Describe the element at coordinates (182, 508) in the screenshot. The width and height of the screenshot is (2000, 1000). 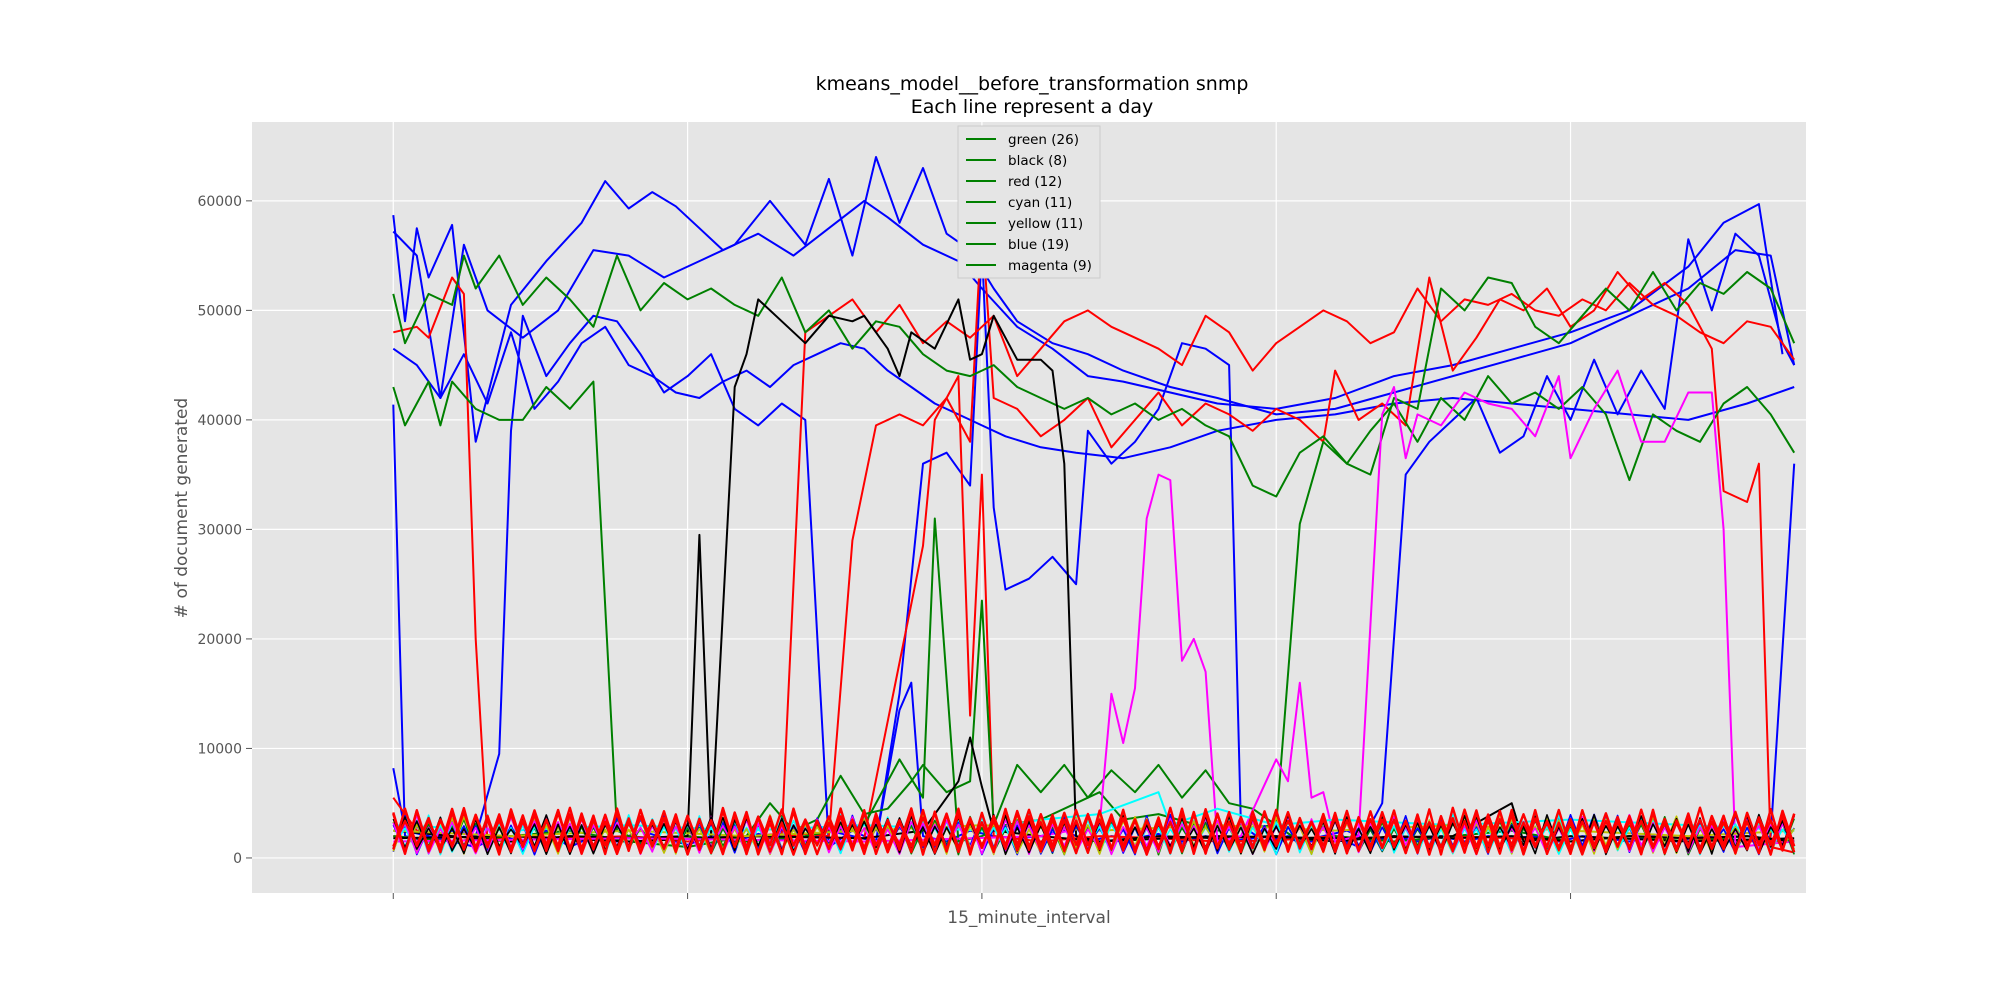
I see `y-axis-label: # of document generated` at that location.